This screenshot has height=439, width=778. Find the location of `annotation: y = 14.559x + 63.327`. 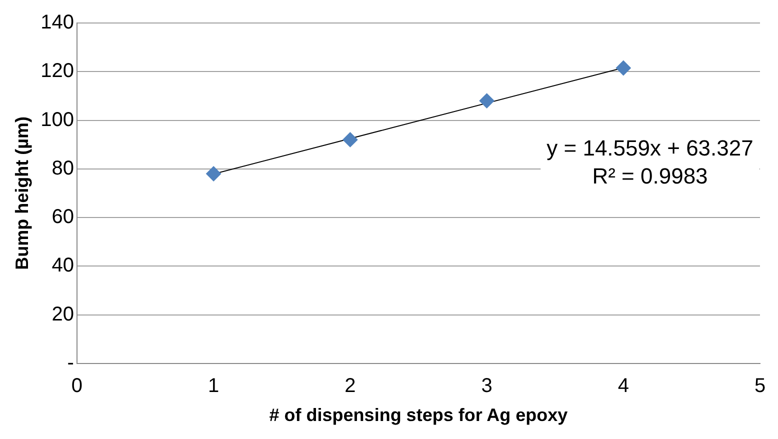

annotation: y = 14.559x + 63.327 is located at coordinates (650, 147).